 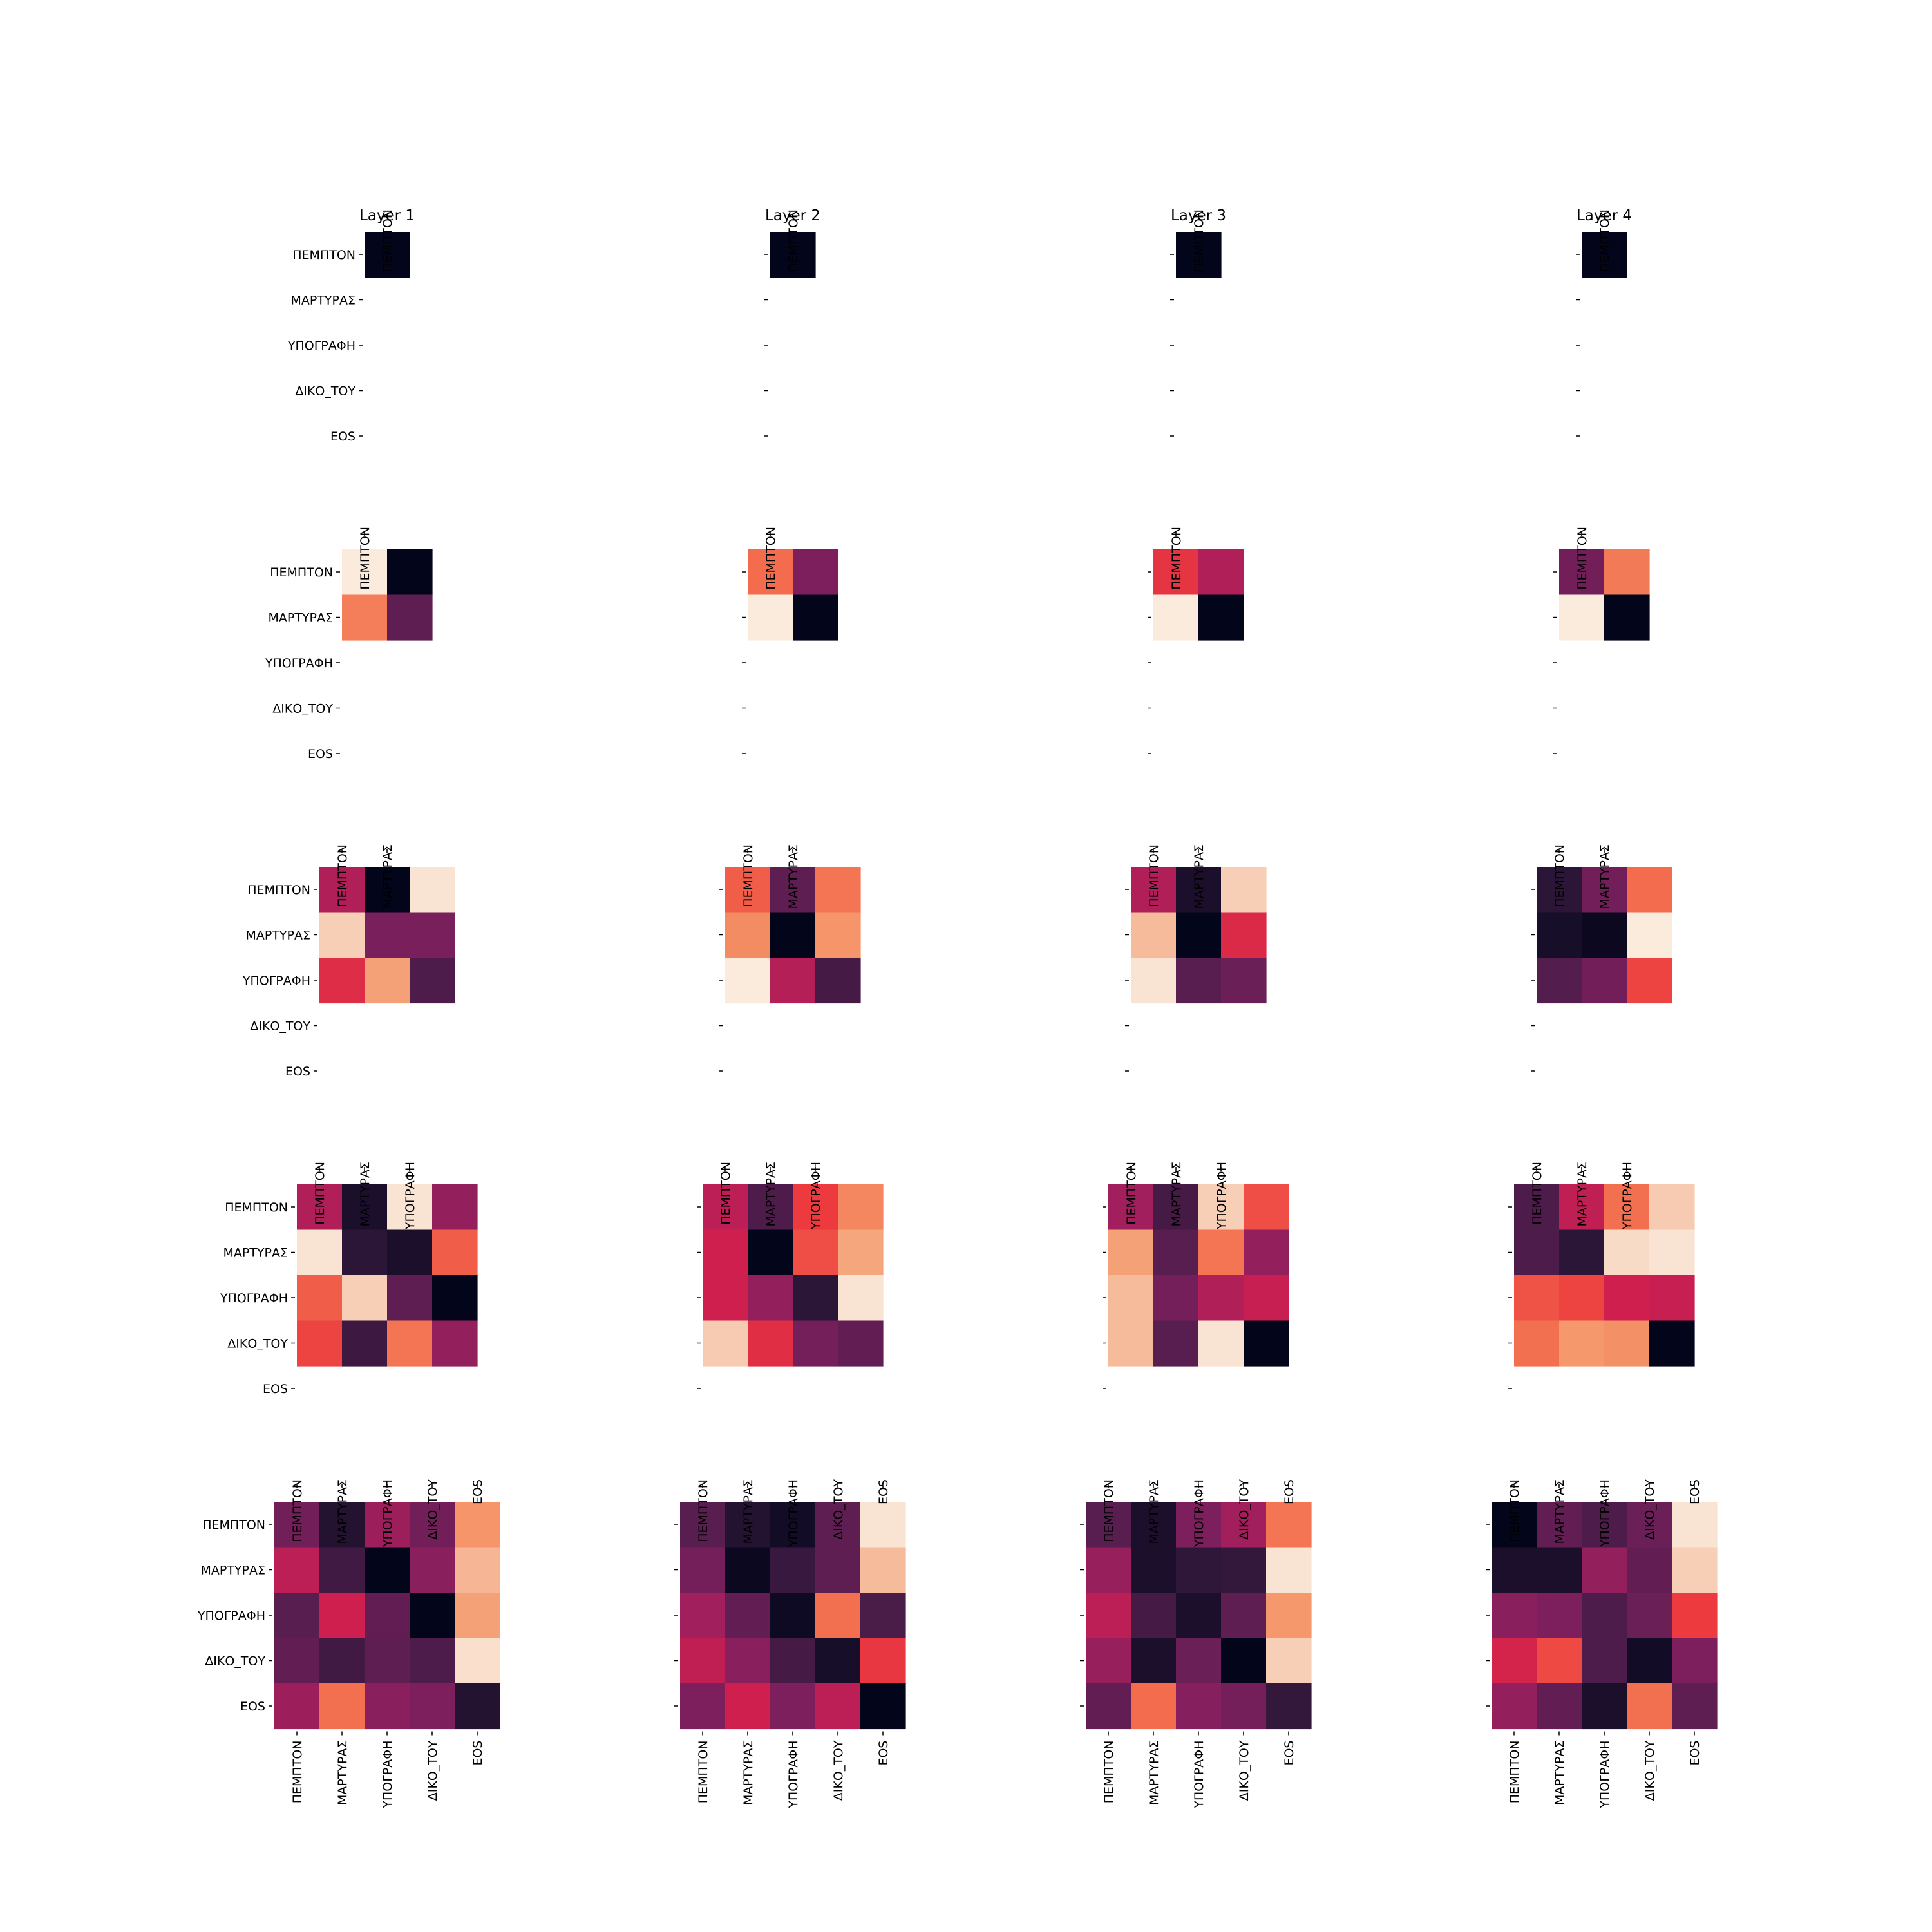 I want to click on x-tick-label-bottom: ΜΑΡΤΥΡΑΣ, so click(x=1560, y=1773).